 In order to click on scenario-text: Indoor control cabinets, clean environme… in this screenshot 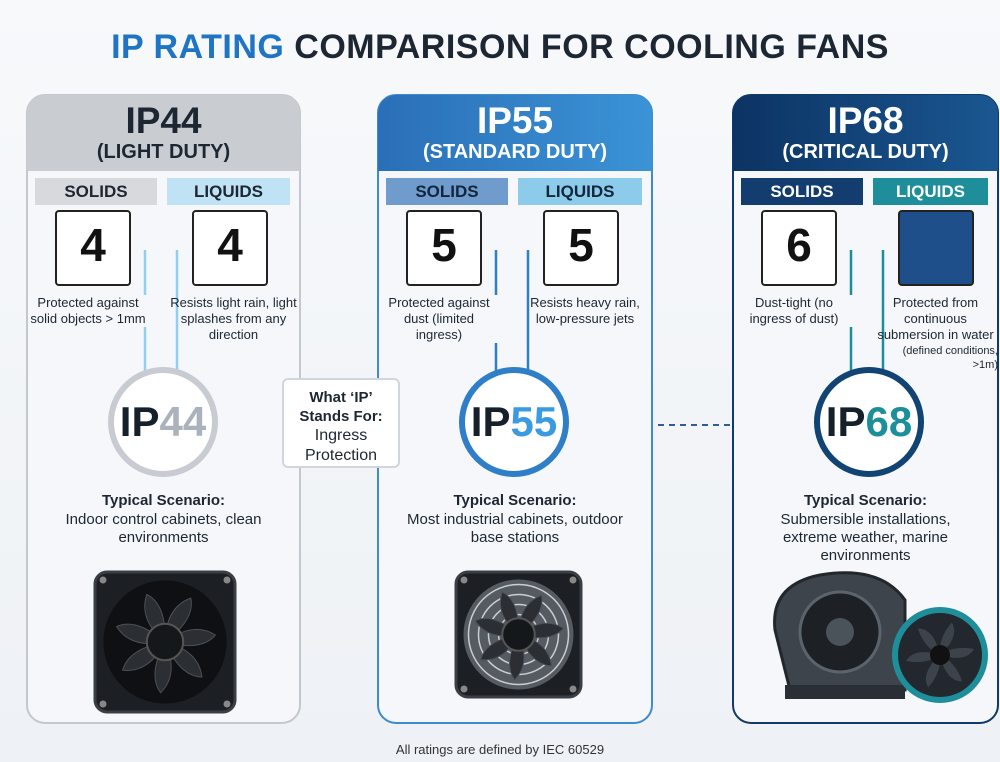, I will do `click(163, 528)`.